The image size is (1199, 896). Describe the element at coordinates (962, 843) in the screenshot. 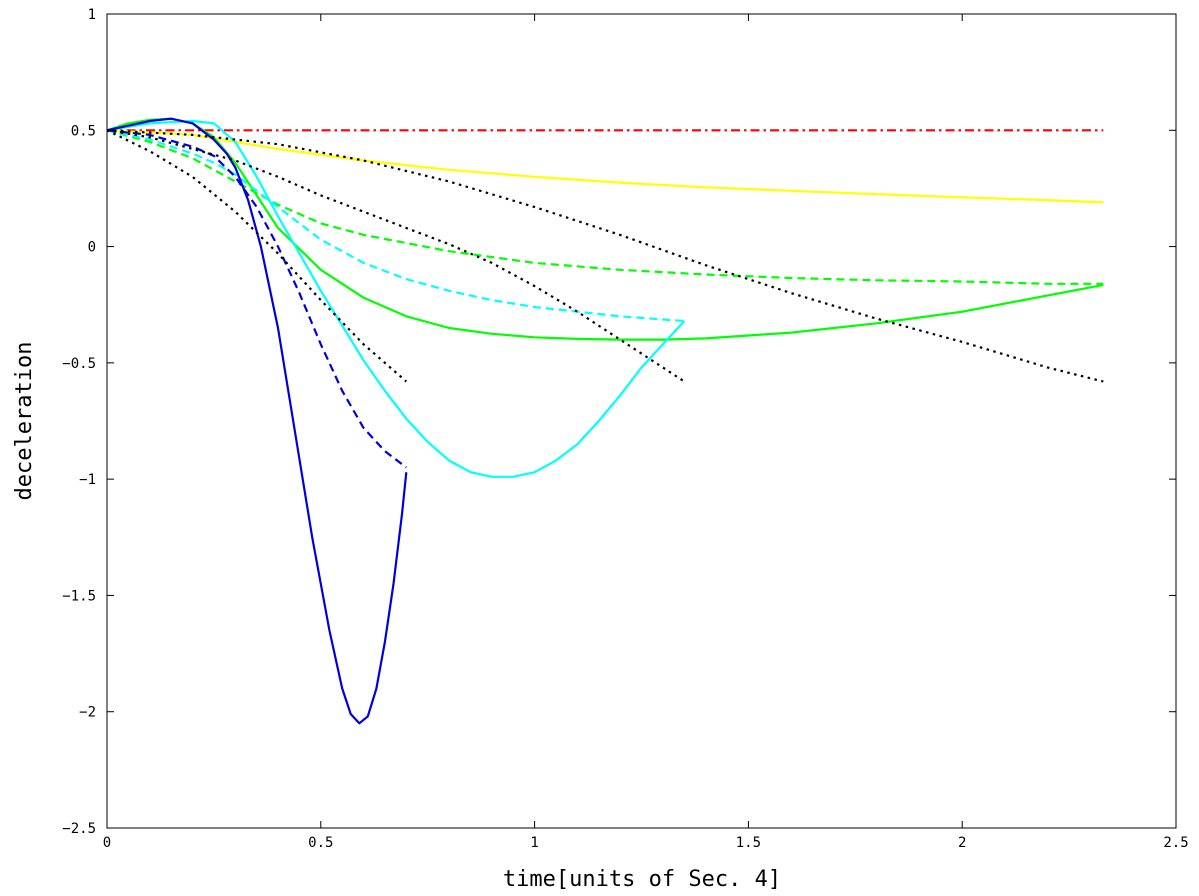

I see `x-tick-label: 2` at that location.